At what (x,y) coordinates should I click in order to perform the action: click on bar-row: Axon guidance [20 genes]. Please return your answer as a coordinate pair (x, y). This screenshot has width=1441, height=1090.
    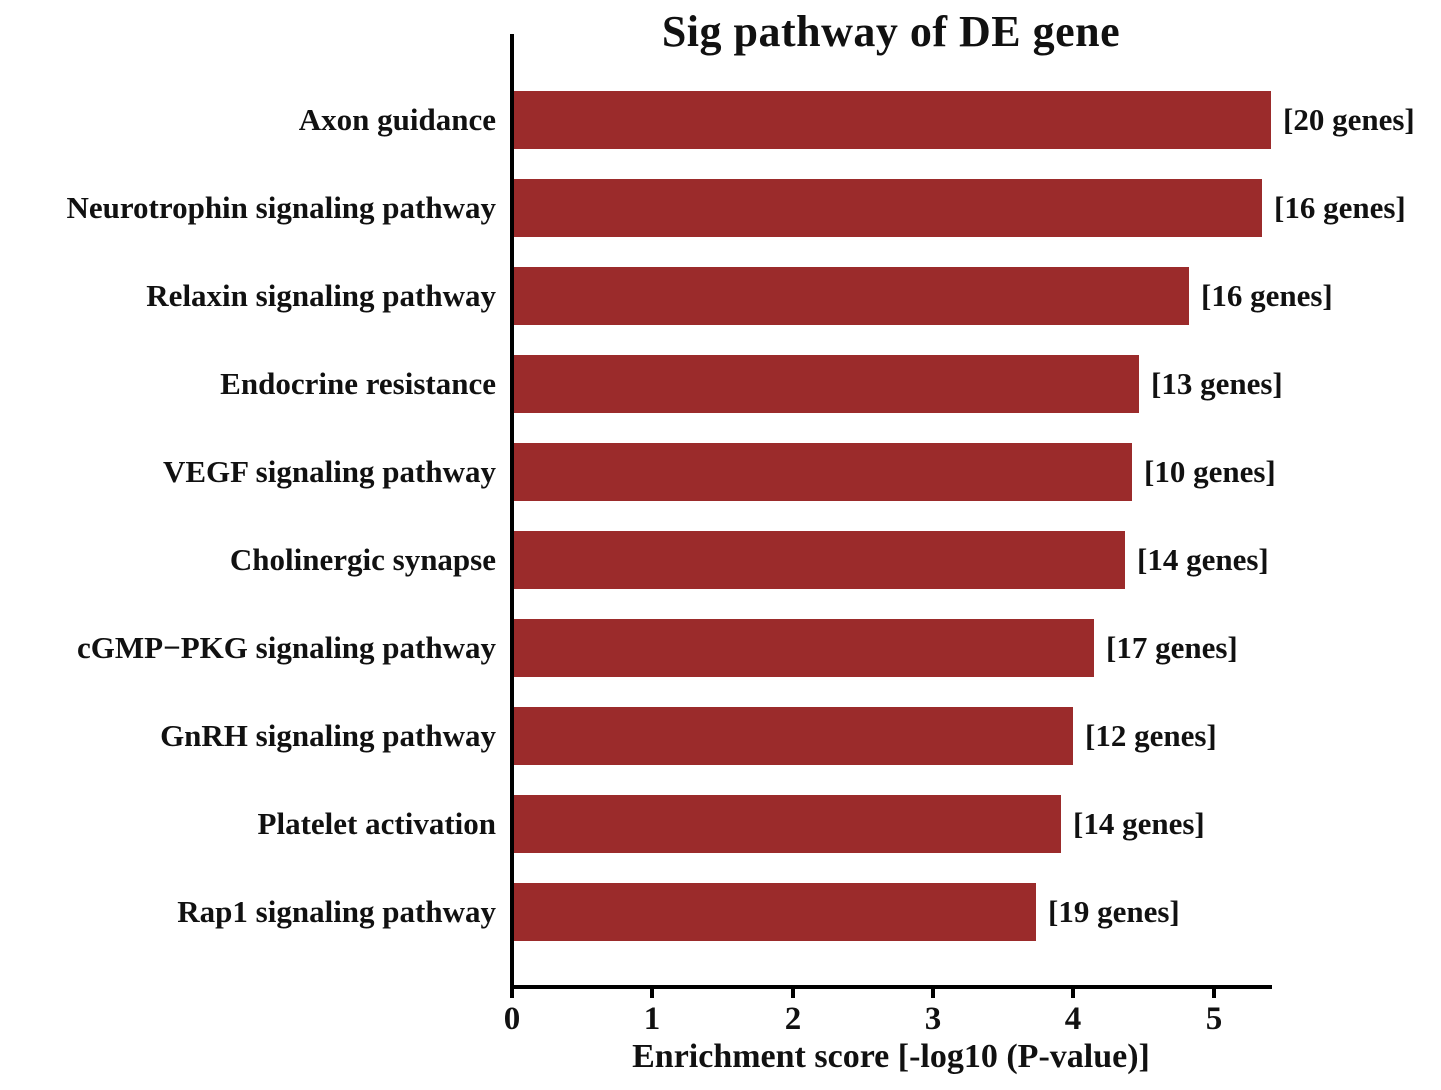
    Looking at the image, I should click on (857, 120).